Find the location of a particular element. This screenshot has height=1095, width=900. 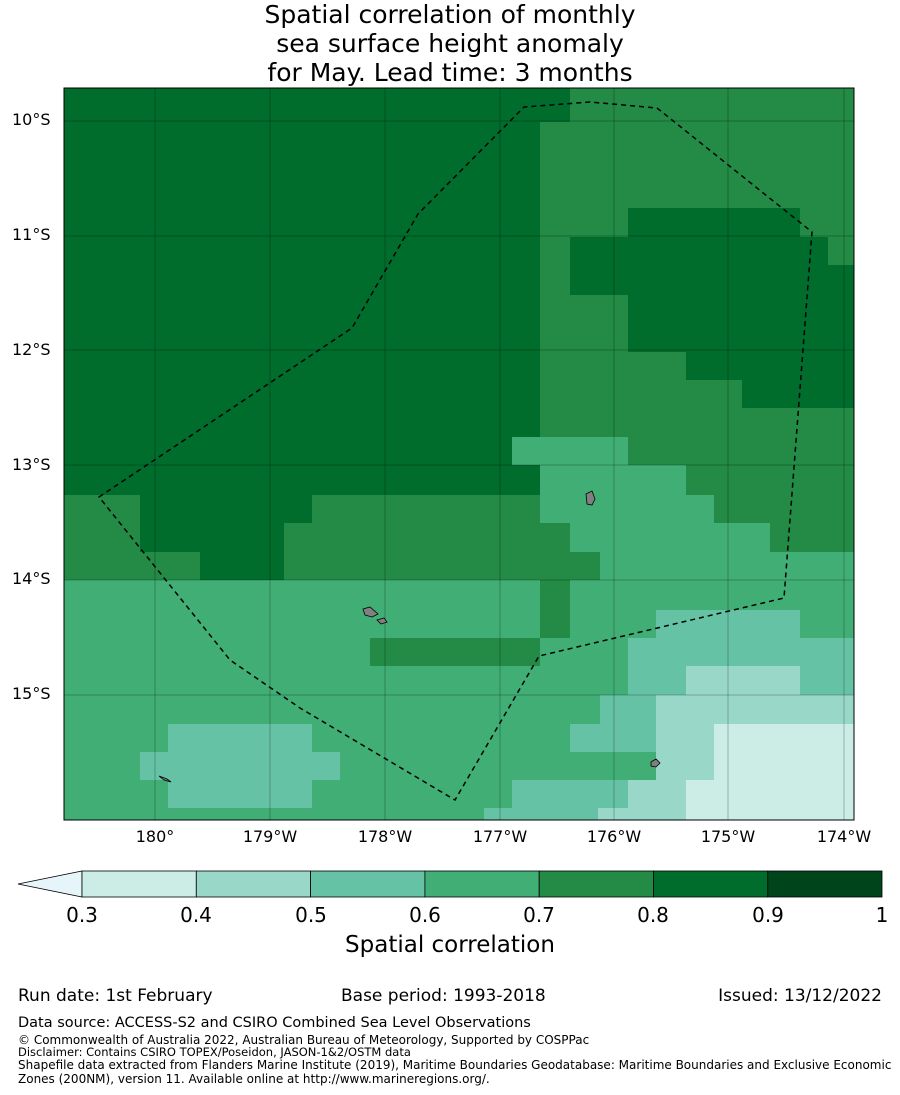

lon-label-180: 180° is located at coordinates (155, 836).